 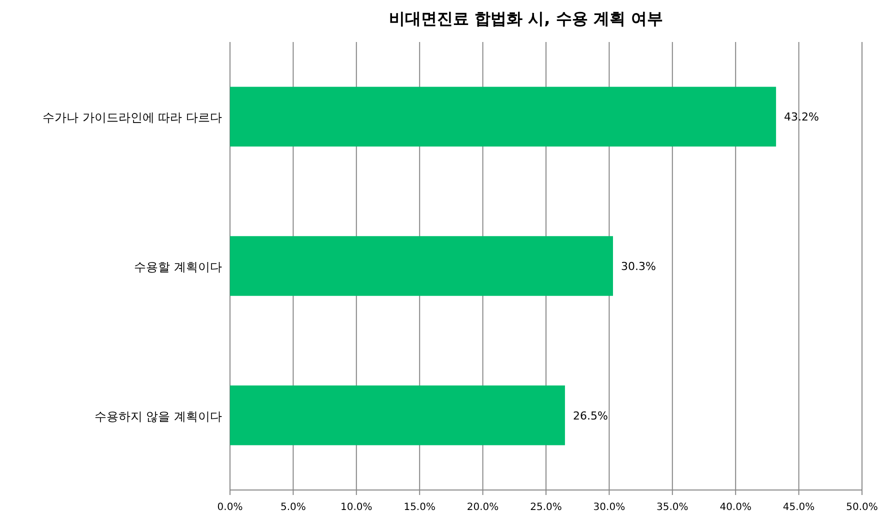 What do you see at coordinates (132, 117) in the screenshot?
I see `y-tick-label: 수가나 가이드라인에 따라 다르다` at bounding box center [132, 117].